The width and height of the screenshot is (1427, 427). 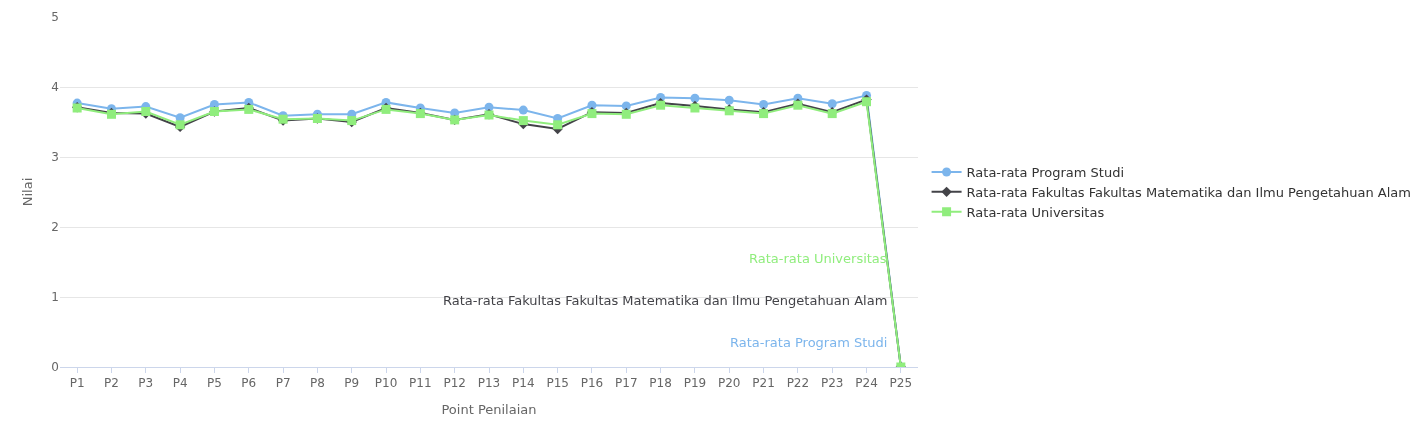 What do you see at coordinates (111, 383) in the screenshot?
I see `x-tick-label: P2` at bounding box center [111, 383].